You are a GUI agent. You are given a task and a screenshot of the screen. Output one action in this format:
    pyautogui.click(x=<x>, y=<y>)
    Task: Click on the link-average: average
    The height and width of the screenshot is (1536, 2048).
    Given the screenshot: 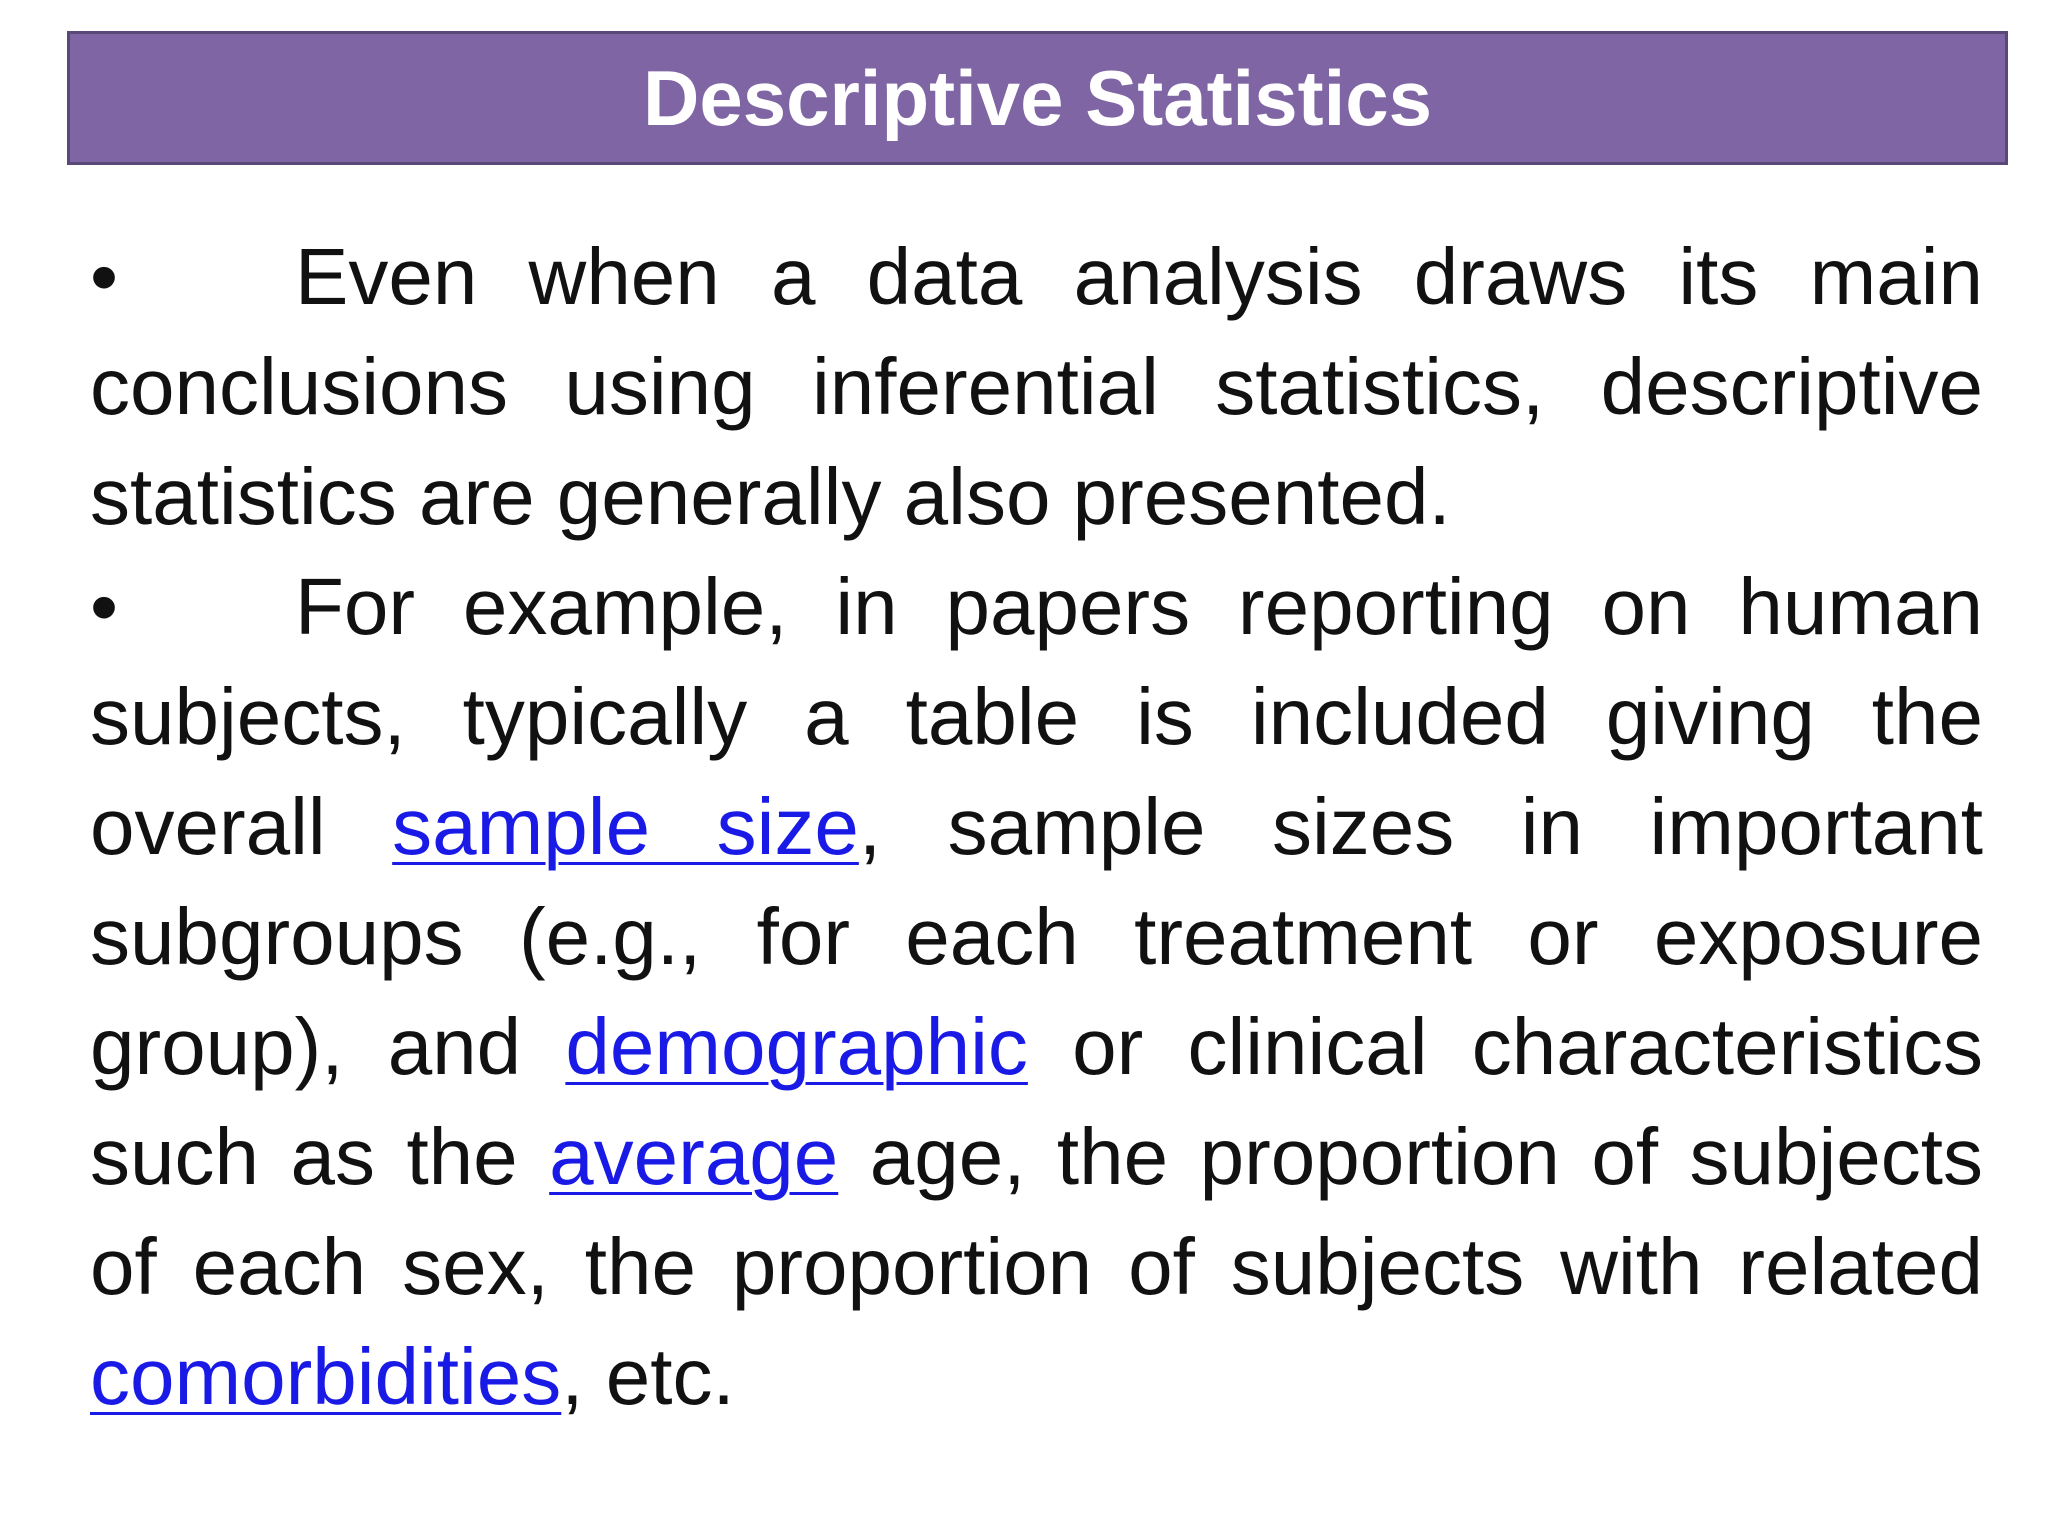 What is the action you would take?
    pyautogui.click(x=694, y=1156)
    